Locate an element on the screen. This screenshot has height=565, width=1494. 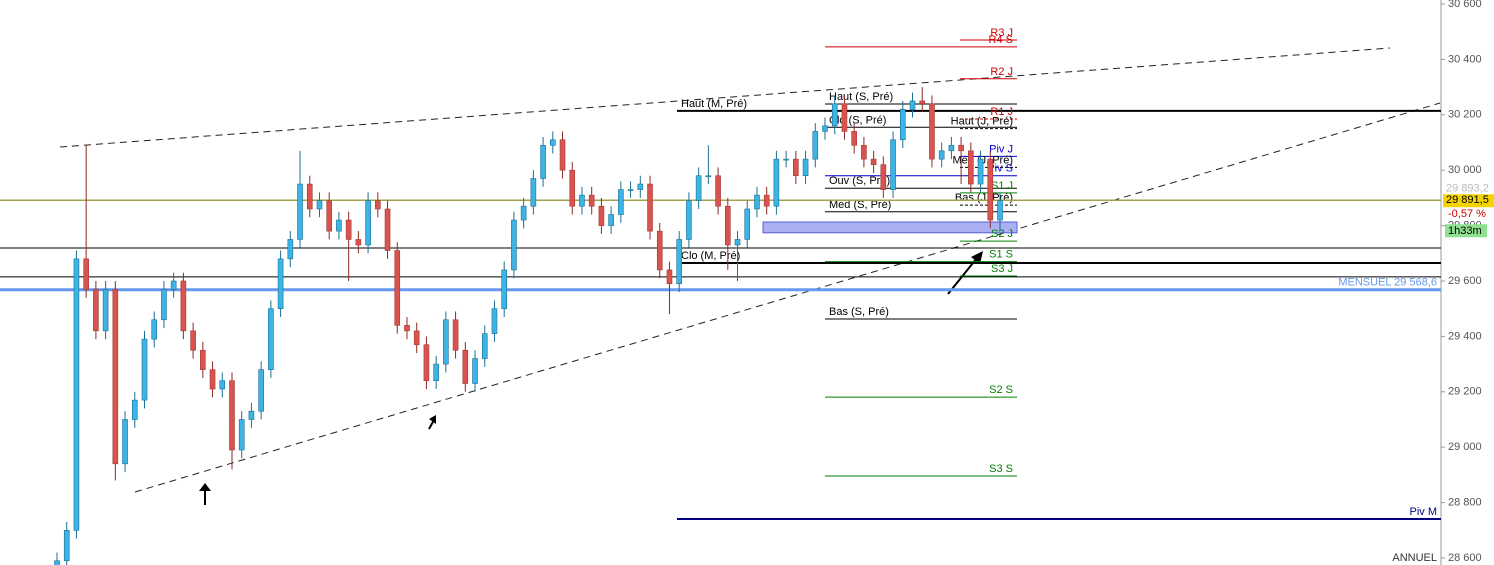
level-label: Bas (J, Pré) is located at coordinates (984, 198).